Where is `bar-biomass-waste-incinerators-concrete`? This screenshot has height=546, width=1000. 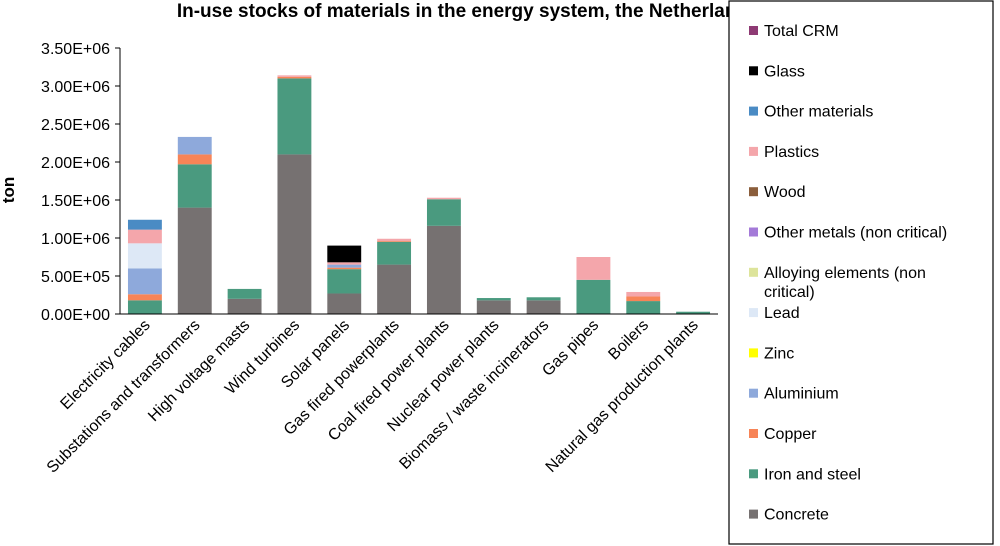
bar-biomass-waste-incinerators-concrete is located at coordinates (543, 307).